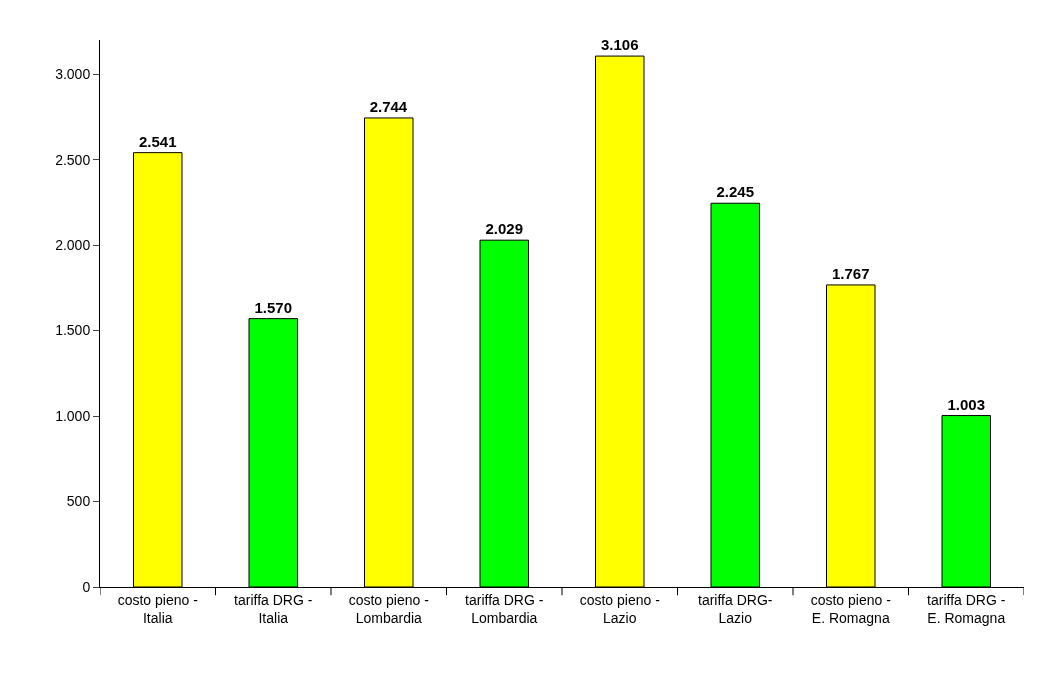 Image resolution: width=1054 pixels, height=677 pixels. I want to click on data-label: 3.106, so click(619, 45).